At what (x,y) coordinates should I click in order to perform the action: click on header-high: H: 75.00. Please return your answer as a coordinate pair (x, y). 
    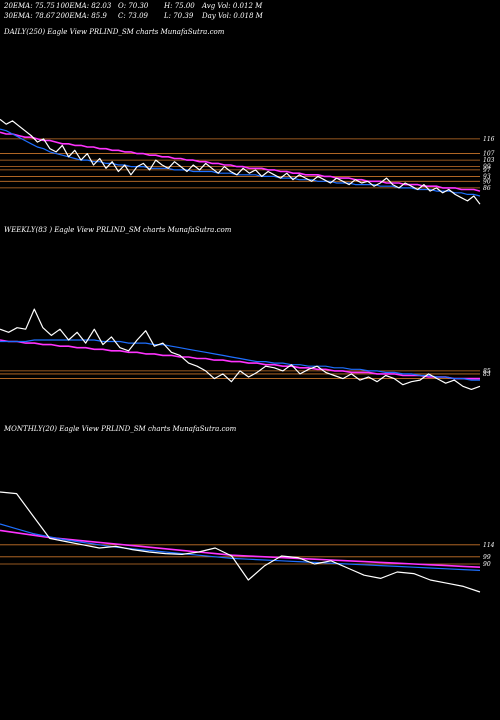
    Looking at the image, I should click on (179, 6).